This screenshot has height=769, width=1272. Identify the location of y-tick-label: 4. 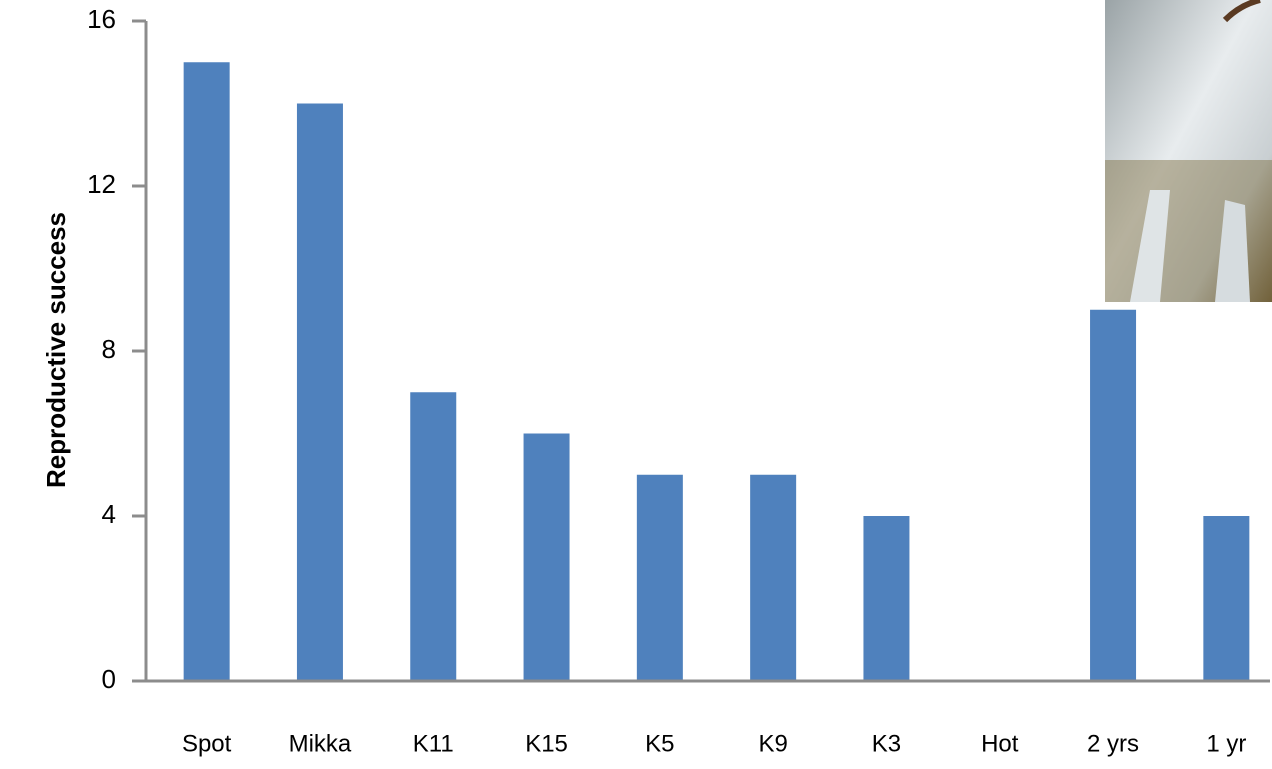
(109, 514).